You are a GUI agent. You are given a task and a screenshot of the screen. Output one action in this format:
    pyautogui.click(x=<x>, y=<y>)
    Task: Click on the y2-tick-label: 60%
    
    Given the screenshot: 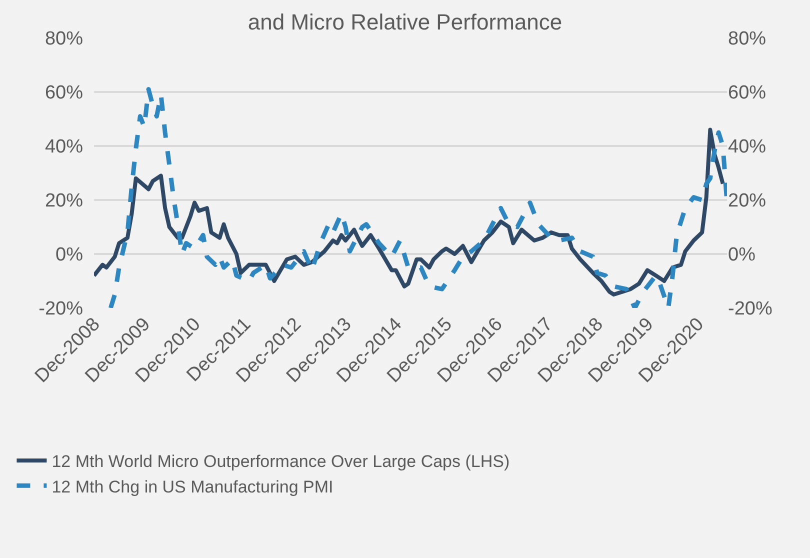 What is the action you would take?
    pyautogui.click(x=747, y=93)
    